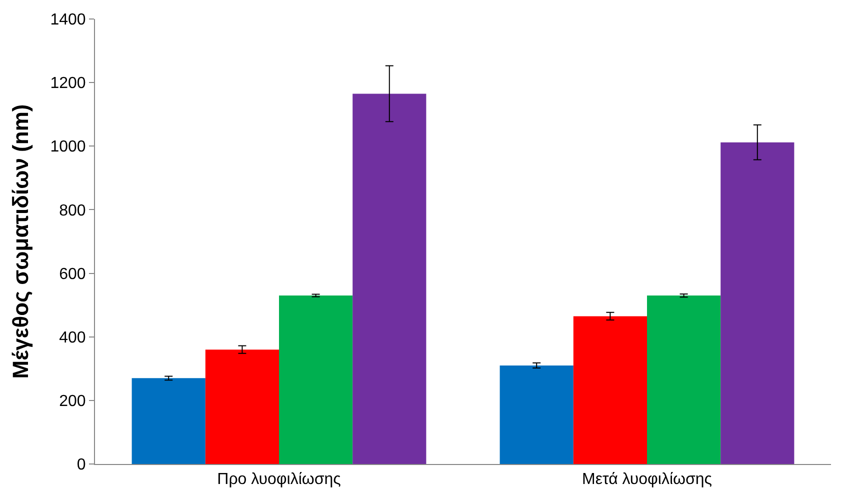 The width and height of the screenshot is (851, 504). I want to click on y-tick-label: 400, so click(72, 337).